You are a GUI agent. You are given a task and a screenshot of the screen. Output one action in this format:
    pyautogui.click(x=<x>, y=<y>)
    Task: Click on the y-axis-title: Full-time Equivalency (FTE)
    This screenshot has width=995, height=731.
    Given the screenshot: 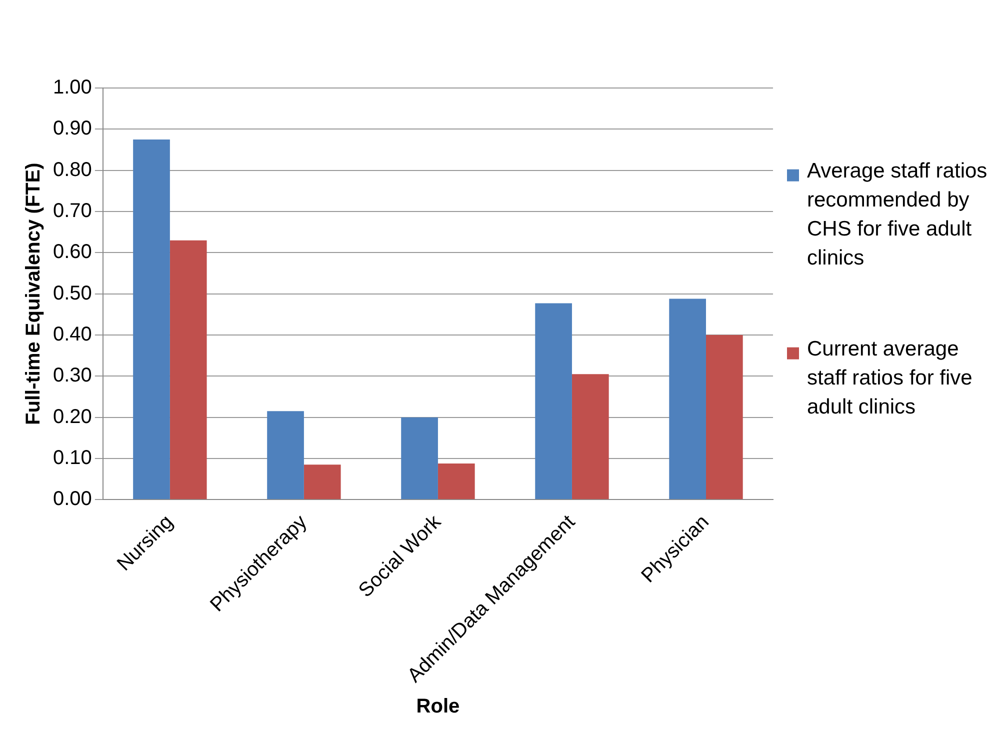 What is the action you would take?
    pyautogui.click(x=33, y=293)
    